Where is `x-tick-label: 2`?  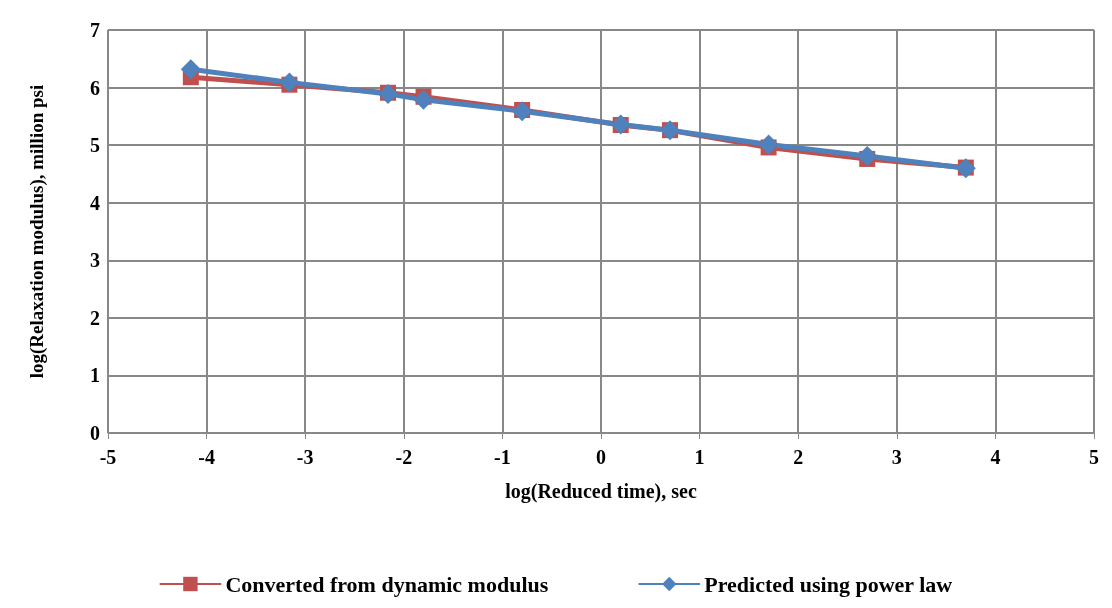 x-tick-label: 2 is located at coordinates (798, 457).